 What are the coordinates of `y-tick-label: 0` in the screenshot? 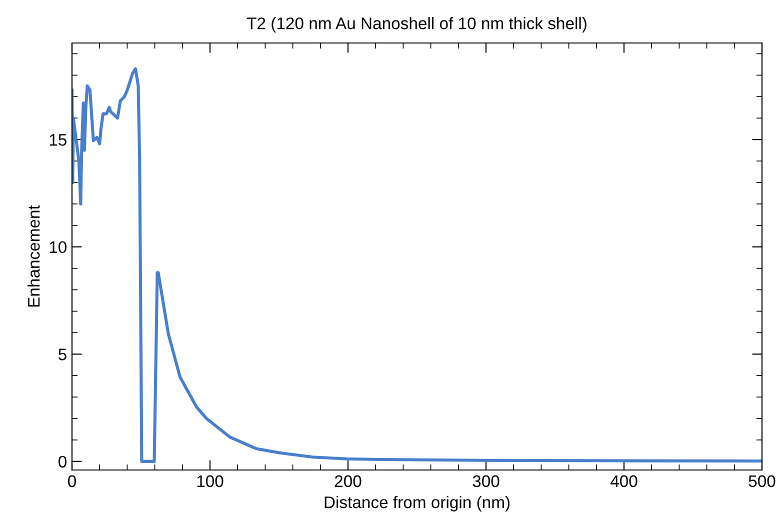 It's located at (62, 462).